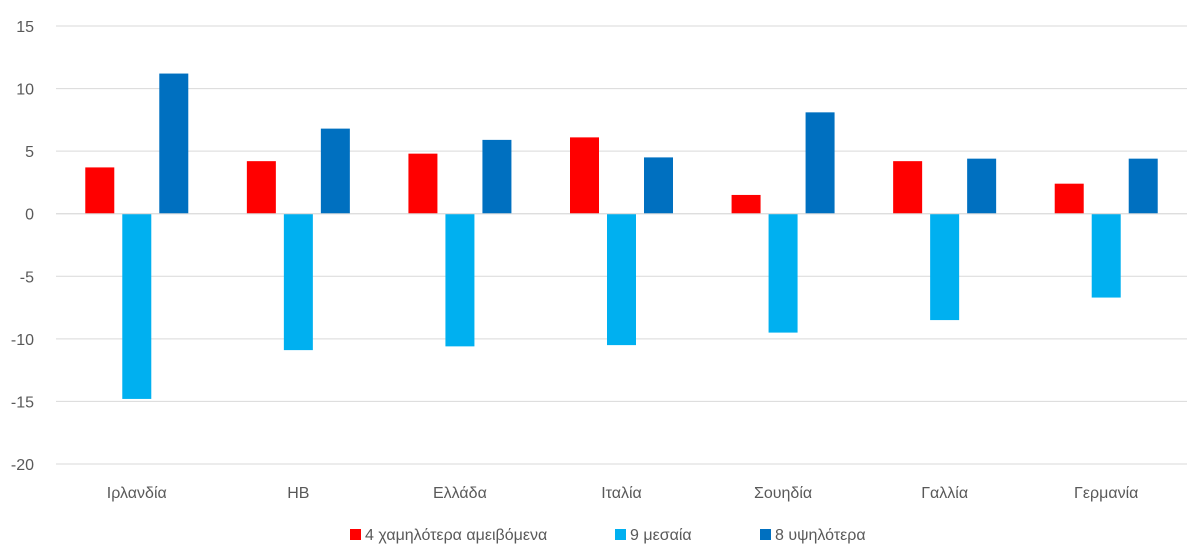 This screenshot has width=1199, height=552. Describe the element at coordinates (29, 215) in the screenshot. I see `y-tick-label: 0` at that location.